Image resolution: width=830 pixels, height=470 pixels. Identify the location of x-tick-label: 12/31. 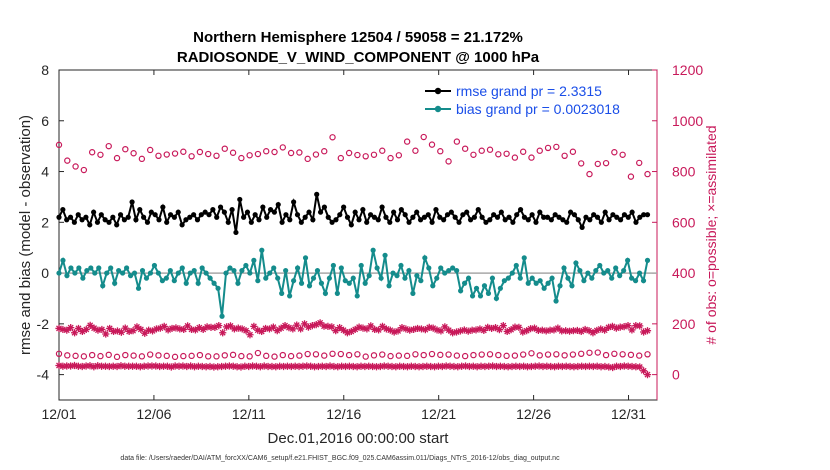
(628, 414).